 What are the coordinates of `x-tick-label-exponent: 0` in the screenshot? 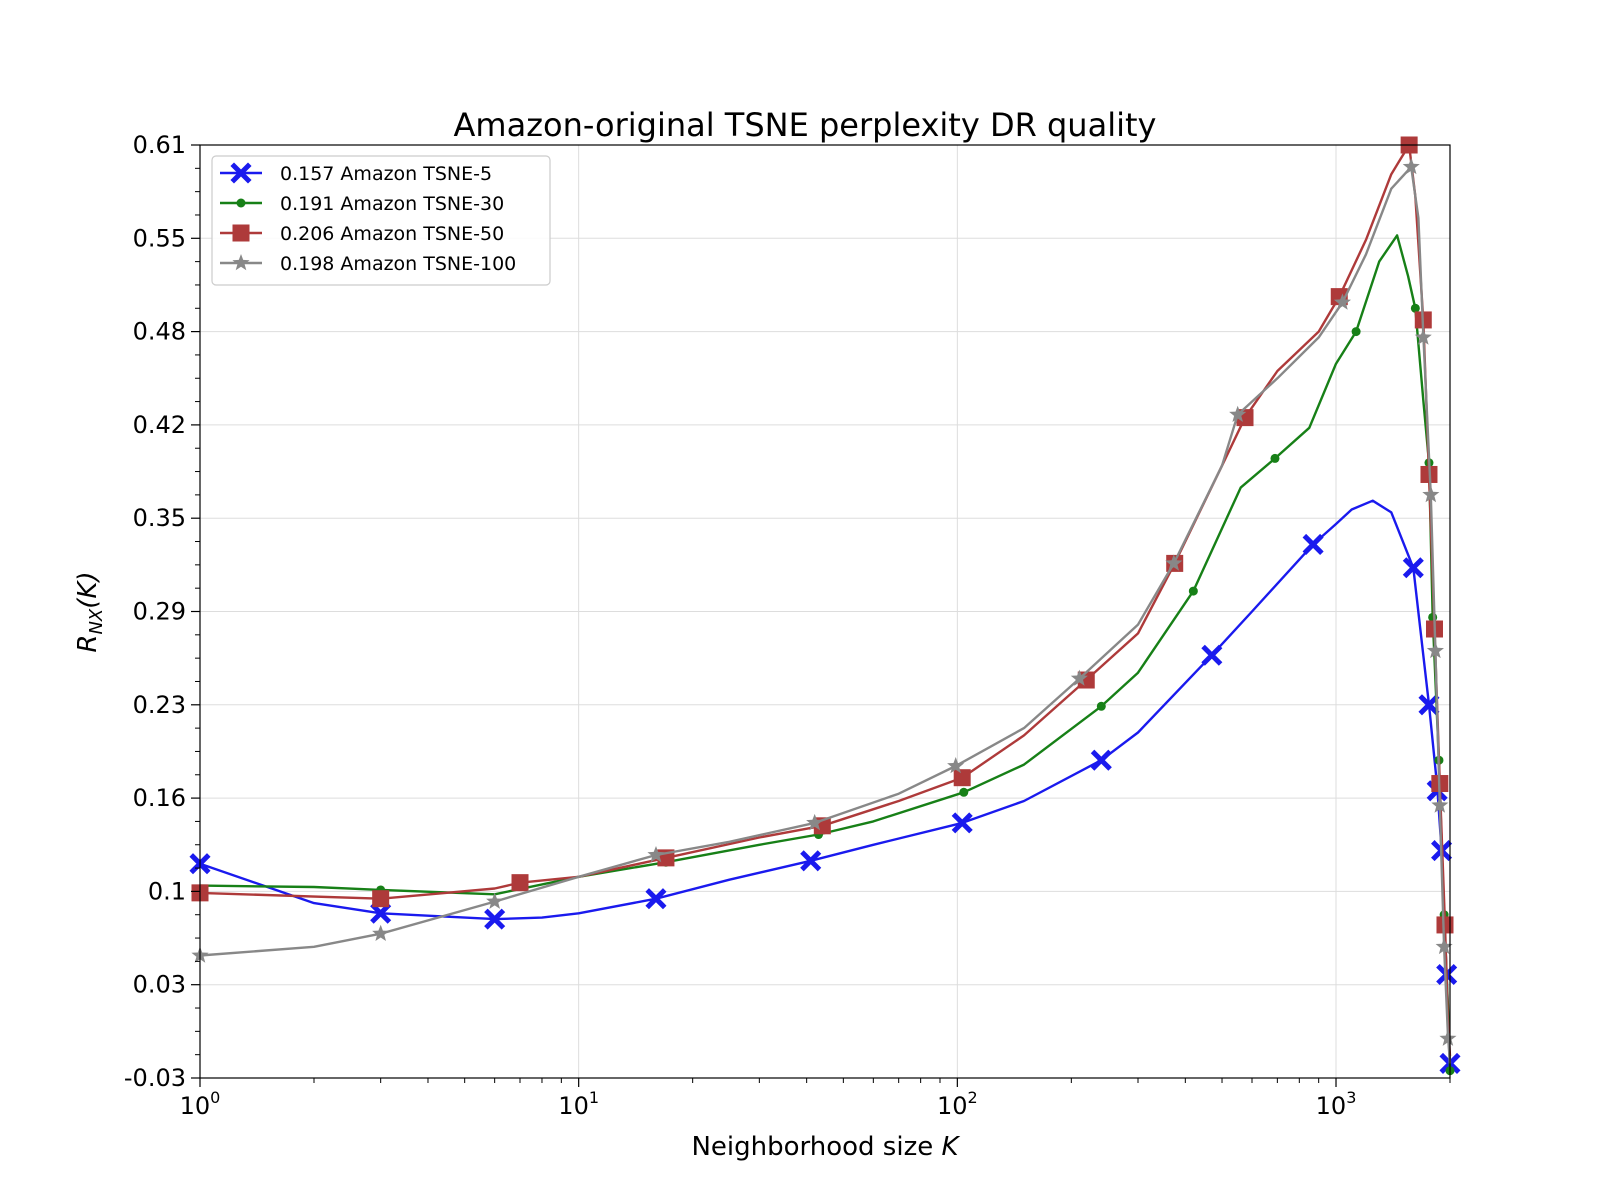 It's located at (215, 1097).